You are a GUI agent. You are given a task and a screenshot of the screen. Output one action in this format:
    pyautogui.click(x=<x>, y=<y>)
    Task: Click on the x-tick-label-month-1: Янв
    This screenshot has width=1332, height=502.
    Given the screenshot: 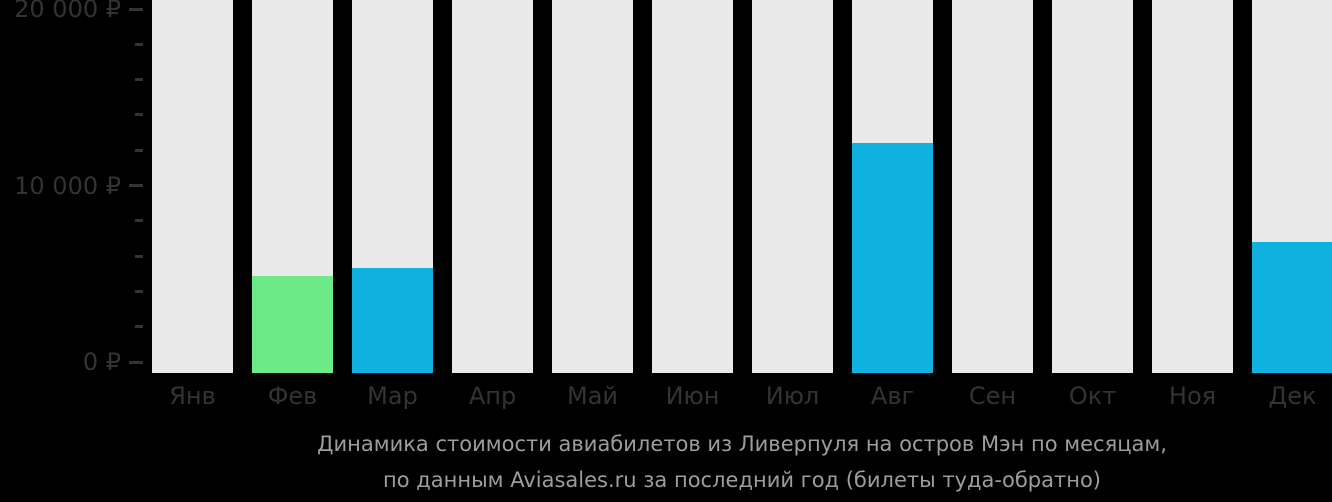 What is the action you would take?
    pyautogui.click(x=192, y=396)
    